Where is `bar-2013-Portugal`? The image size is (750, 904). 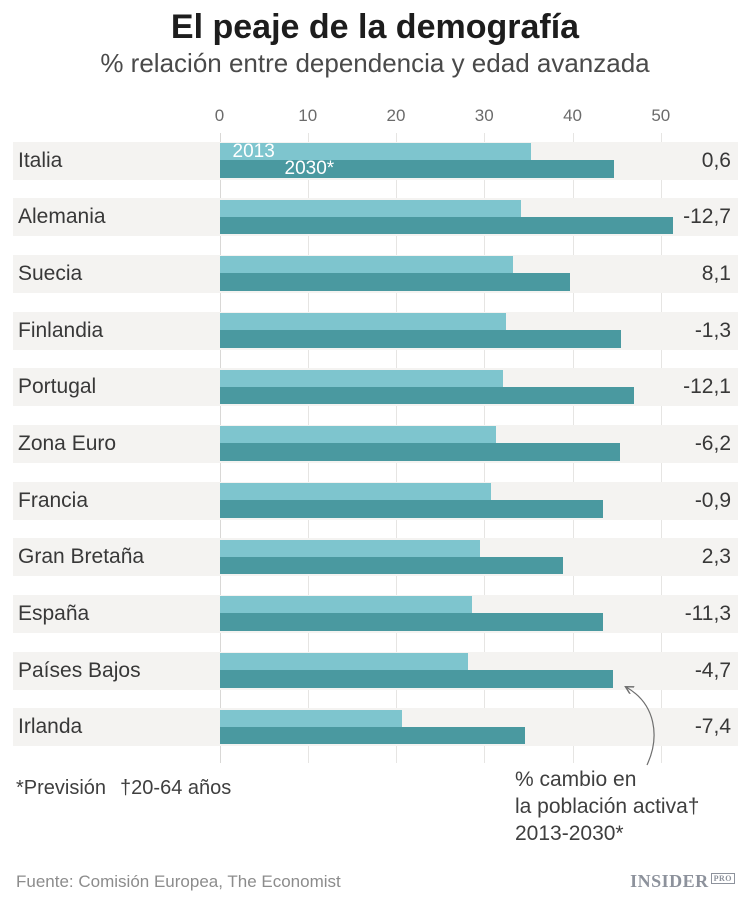
bar-2013-Portugal is located at coordinates (361, 378).